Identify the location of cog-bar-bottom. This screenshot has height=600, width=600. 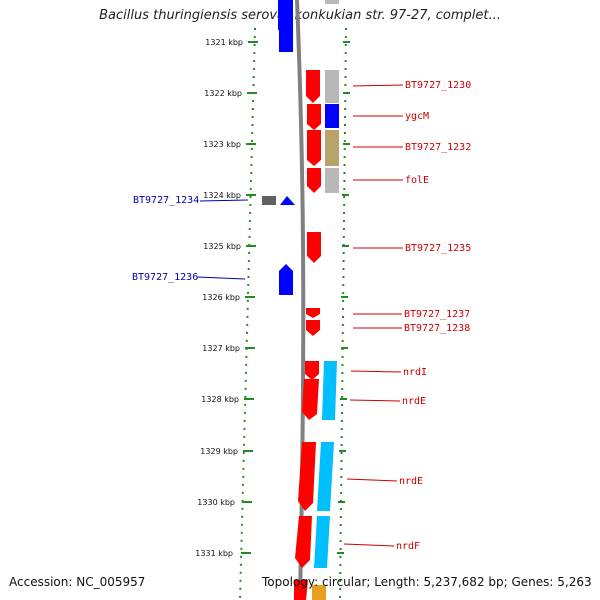
(319, 592).